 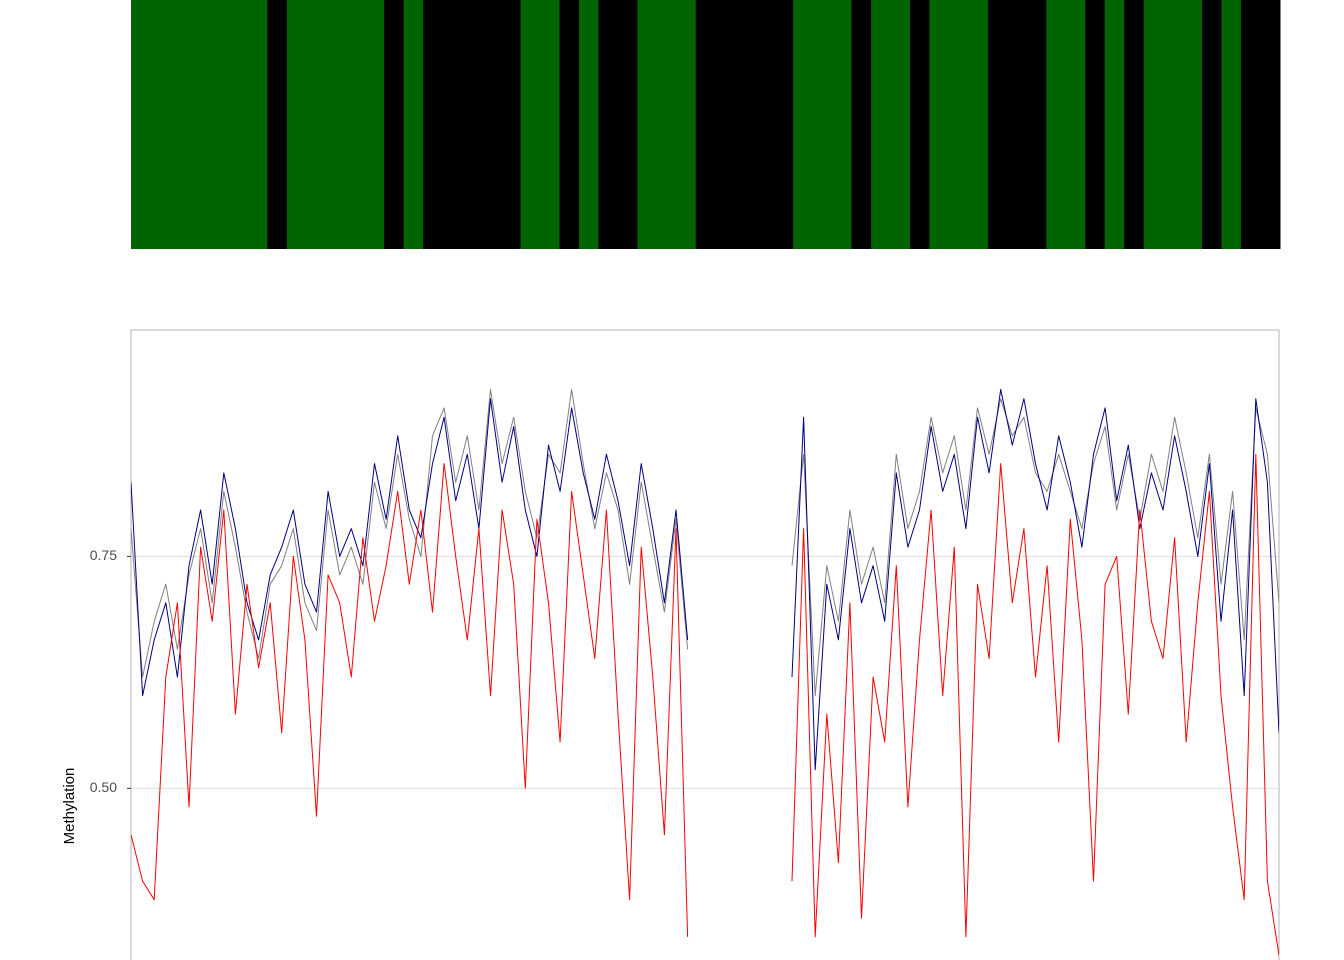 What do you see at coordinates (103, 787) in the screenshot?
I see `y-tick-label: 0.50` at bounding box center [103, 787].